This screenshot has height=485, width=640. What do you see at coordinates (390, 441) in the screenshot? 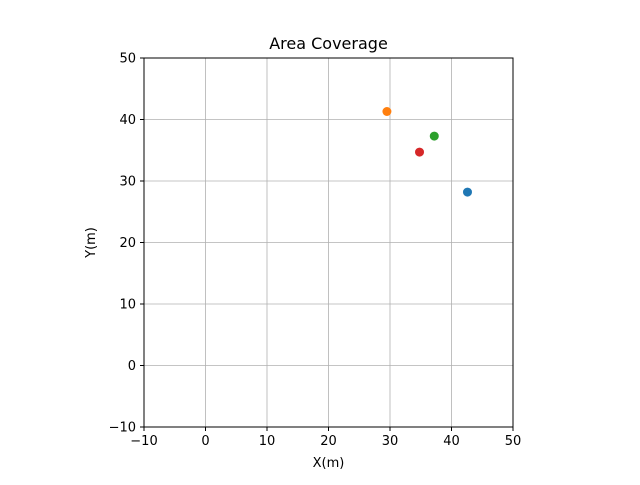
I see `x-tick-label: 30` at bounding box center [390, 441].